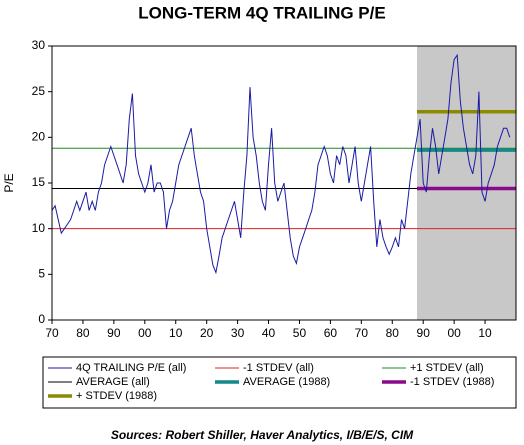 Image resolution: width=524 pixels, height=445 pixels. I want to click on x-tick-label: 40, so click(269, 333).